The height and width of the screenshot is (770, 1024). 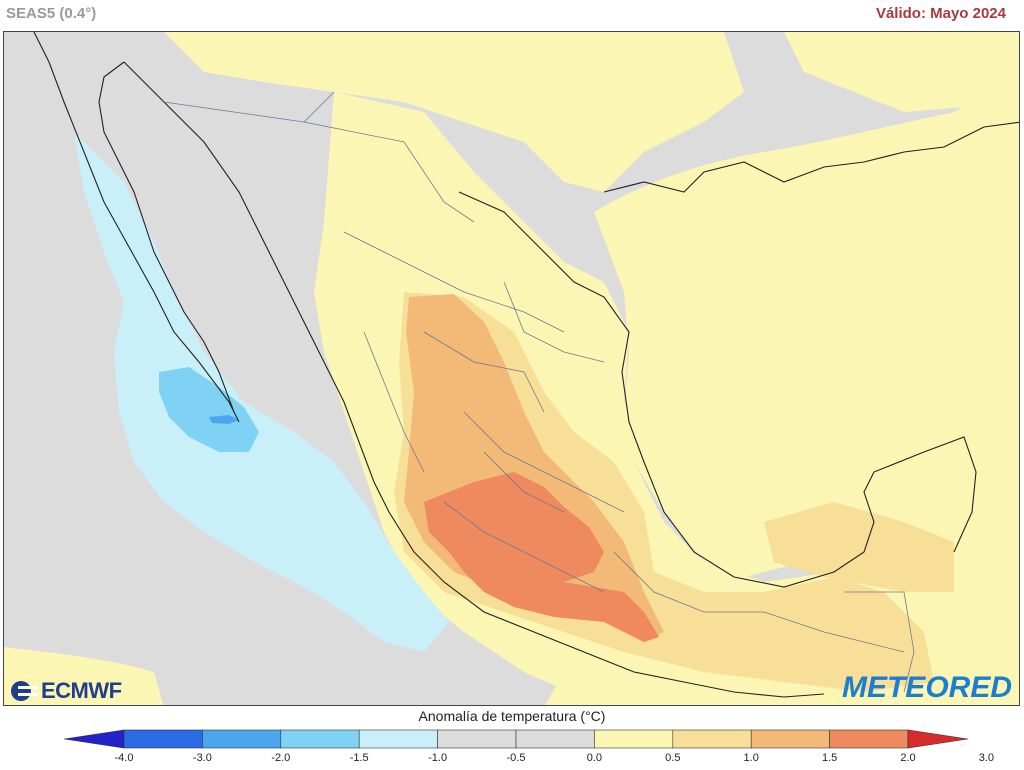 I want to click on ecmwf-logo-icon, so click(x=24, y=691).